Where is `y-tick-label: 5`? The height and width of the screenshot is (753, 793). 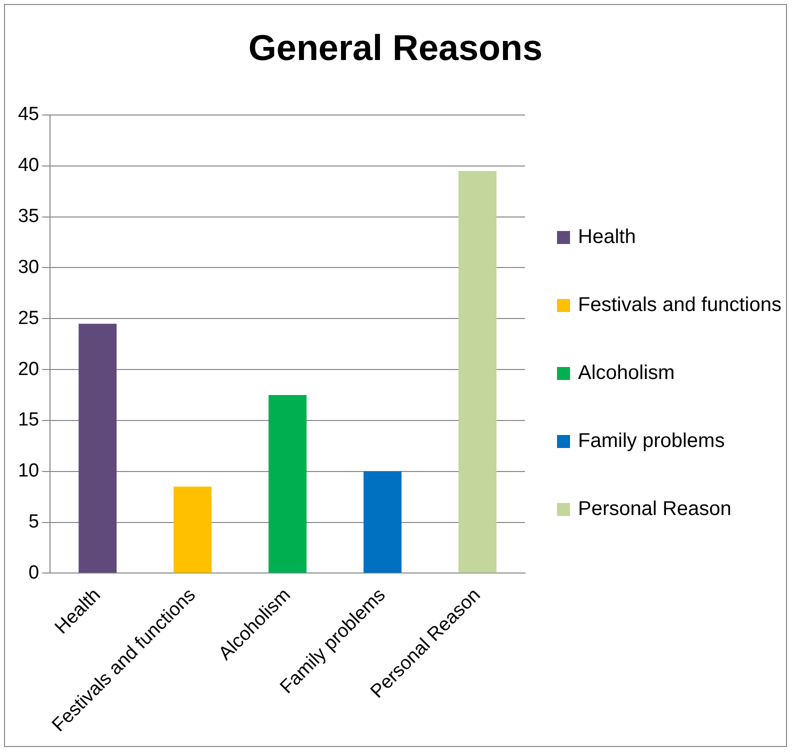
y-tick-label: 5 is located at coordinates (34, 522).